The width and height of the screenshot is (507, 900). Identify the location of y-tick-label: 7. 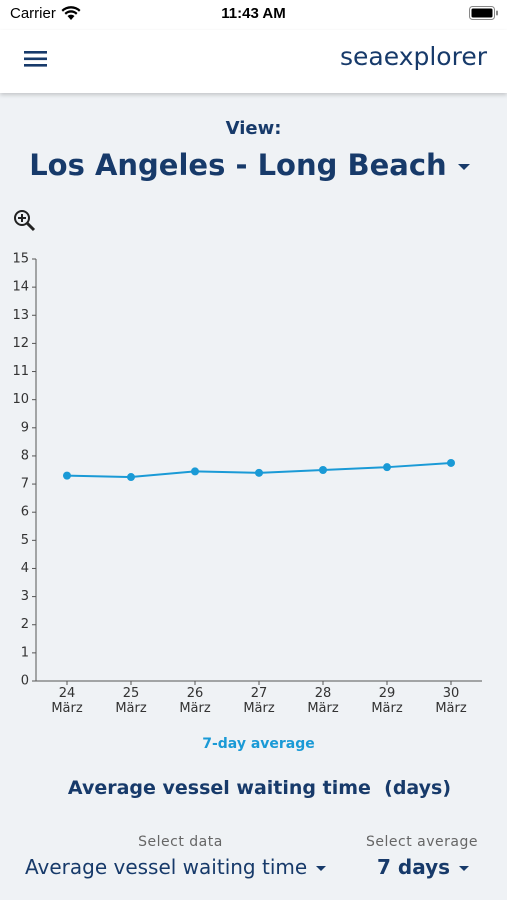
(25, 484).